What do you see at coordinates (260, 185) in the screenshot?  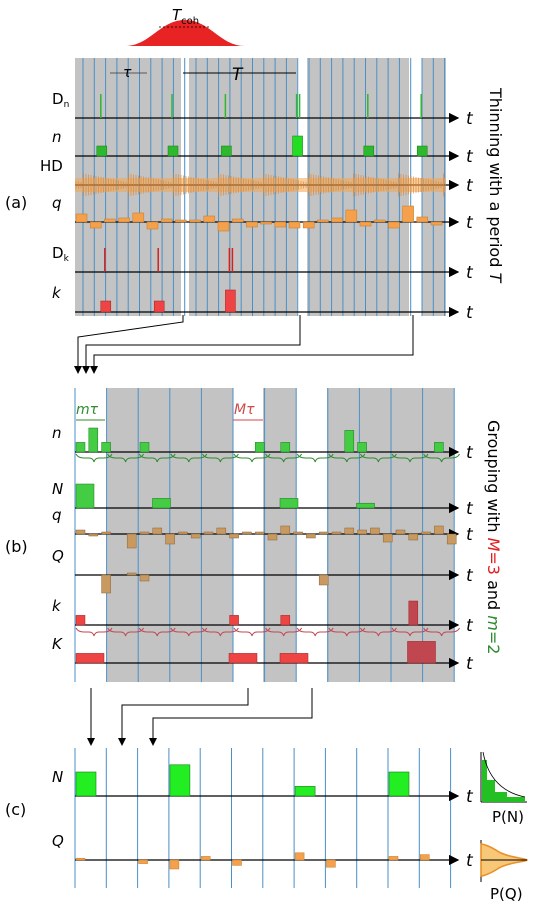 I see `hd-noise-band` at bounding box center [260, 185].